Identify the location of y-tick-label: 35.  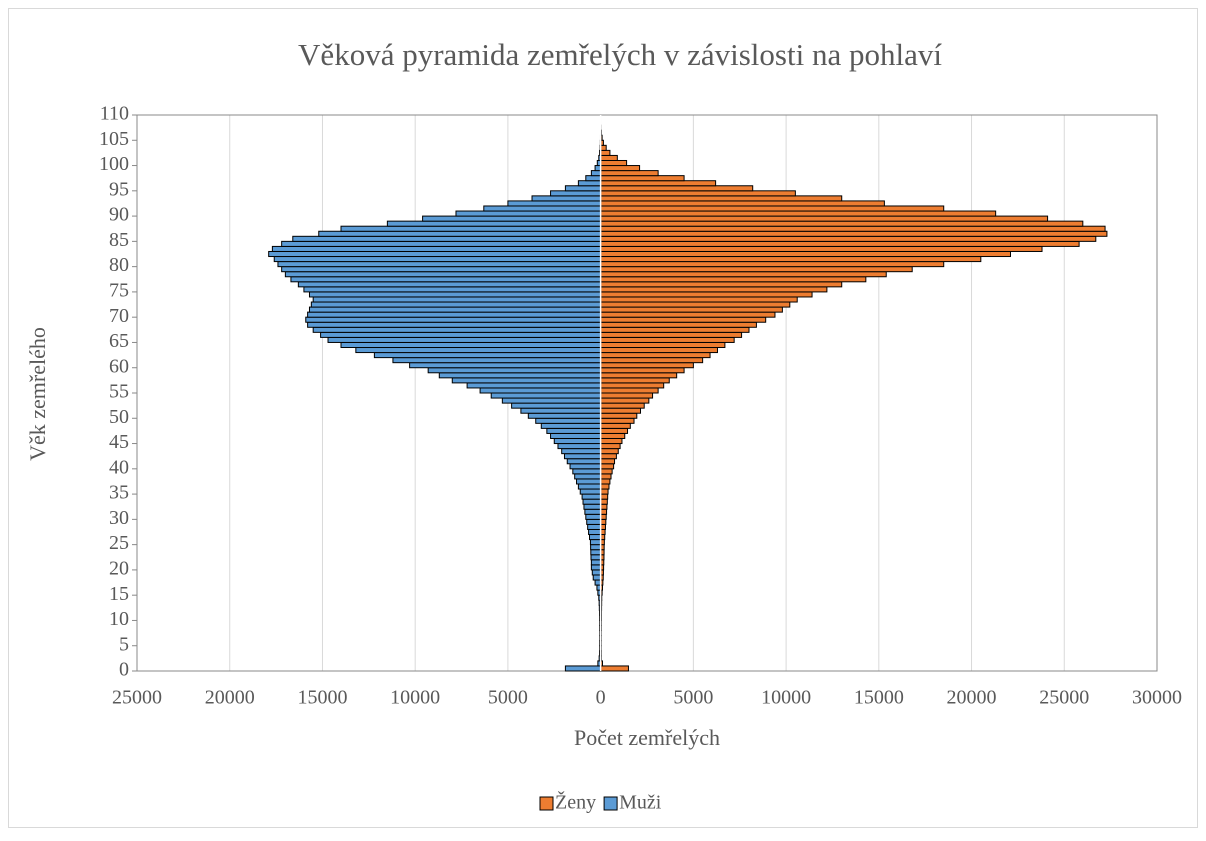
(119, 493).